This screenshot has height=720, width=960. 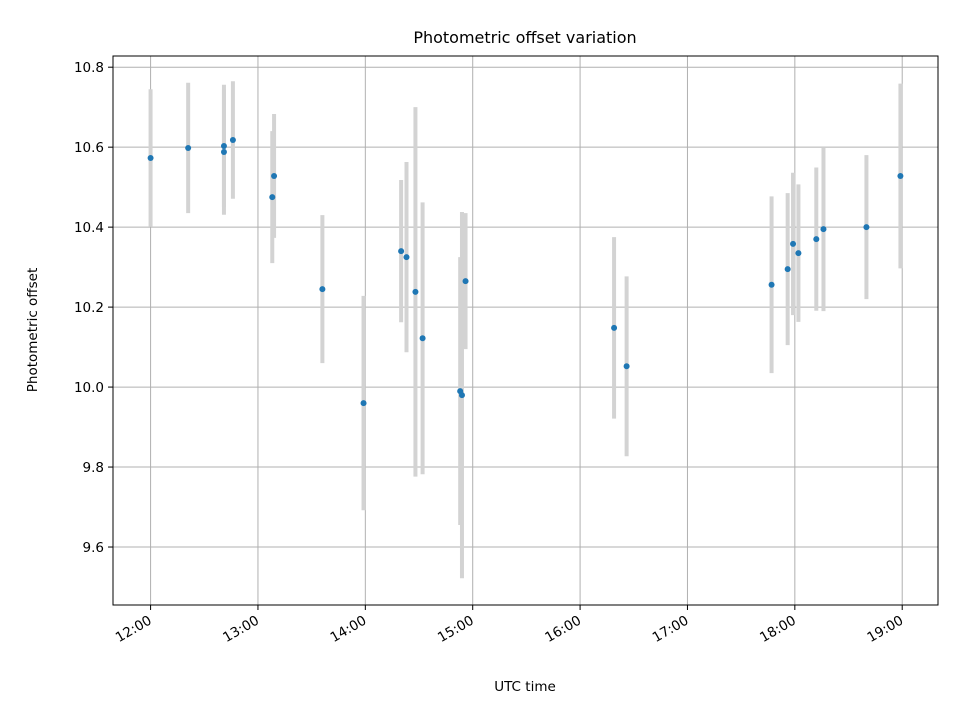 What do you see at coordinates (524, 37) in the screenshot?
I see `chart-title: Photometric offset variation` at bounding box center [524, 37].